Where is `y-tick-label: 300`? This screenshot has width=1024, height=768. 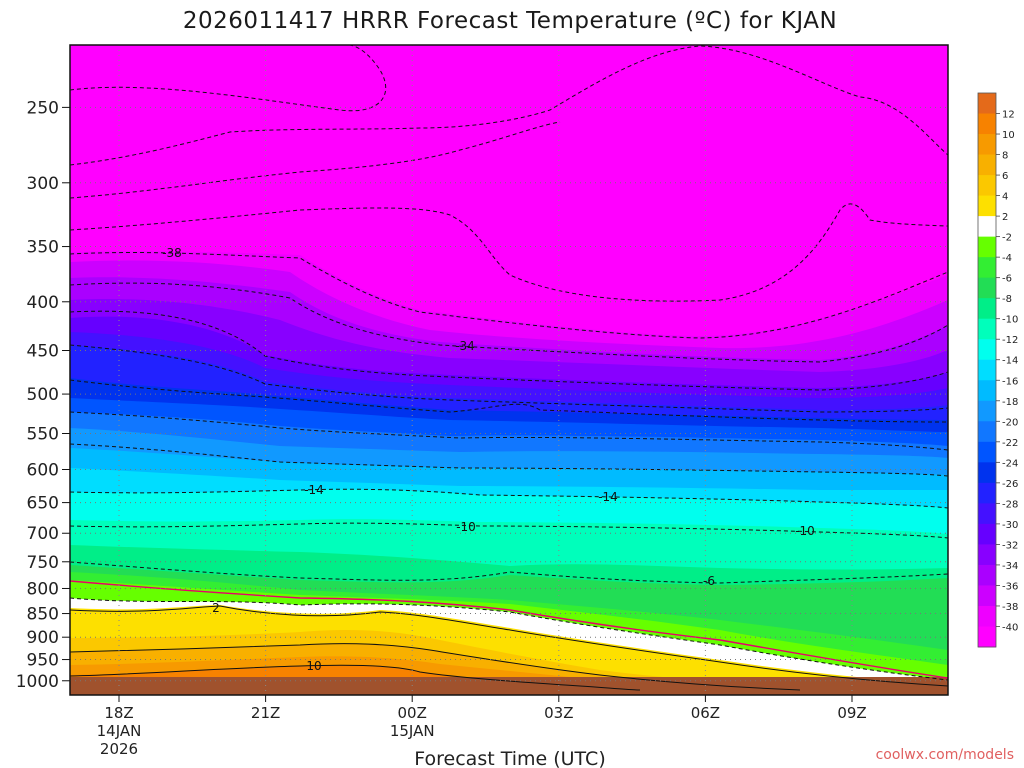 y-tick-label: 300 is located at coordinates (43, 184).